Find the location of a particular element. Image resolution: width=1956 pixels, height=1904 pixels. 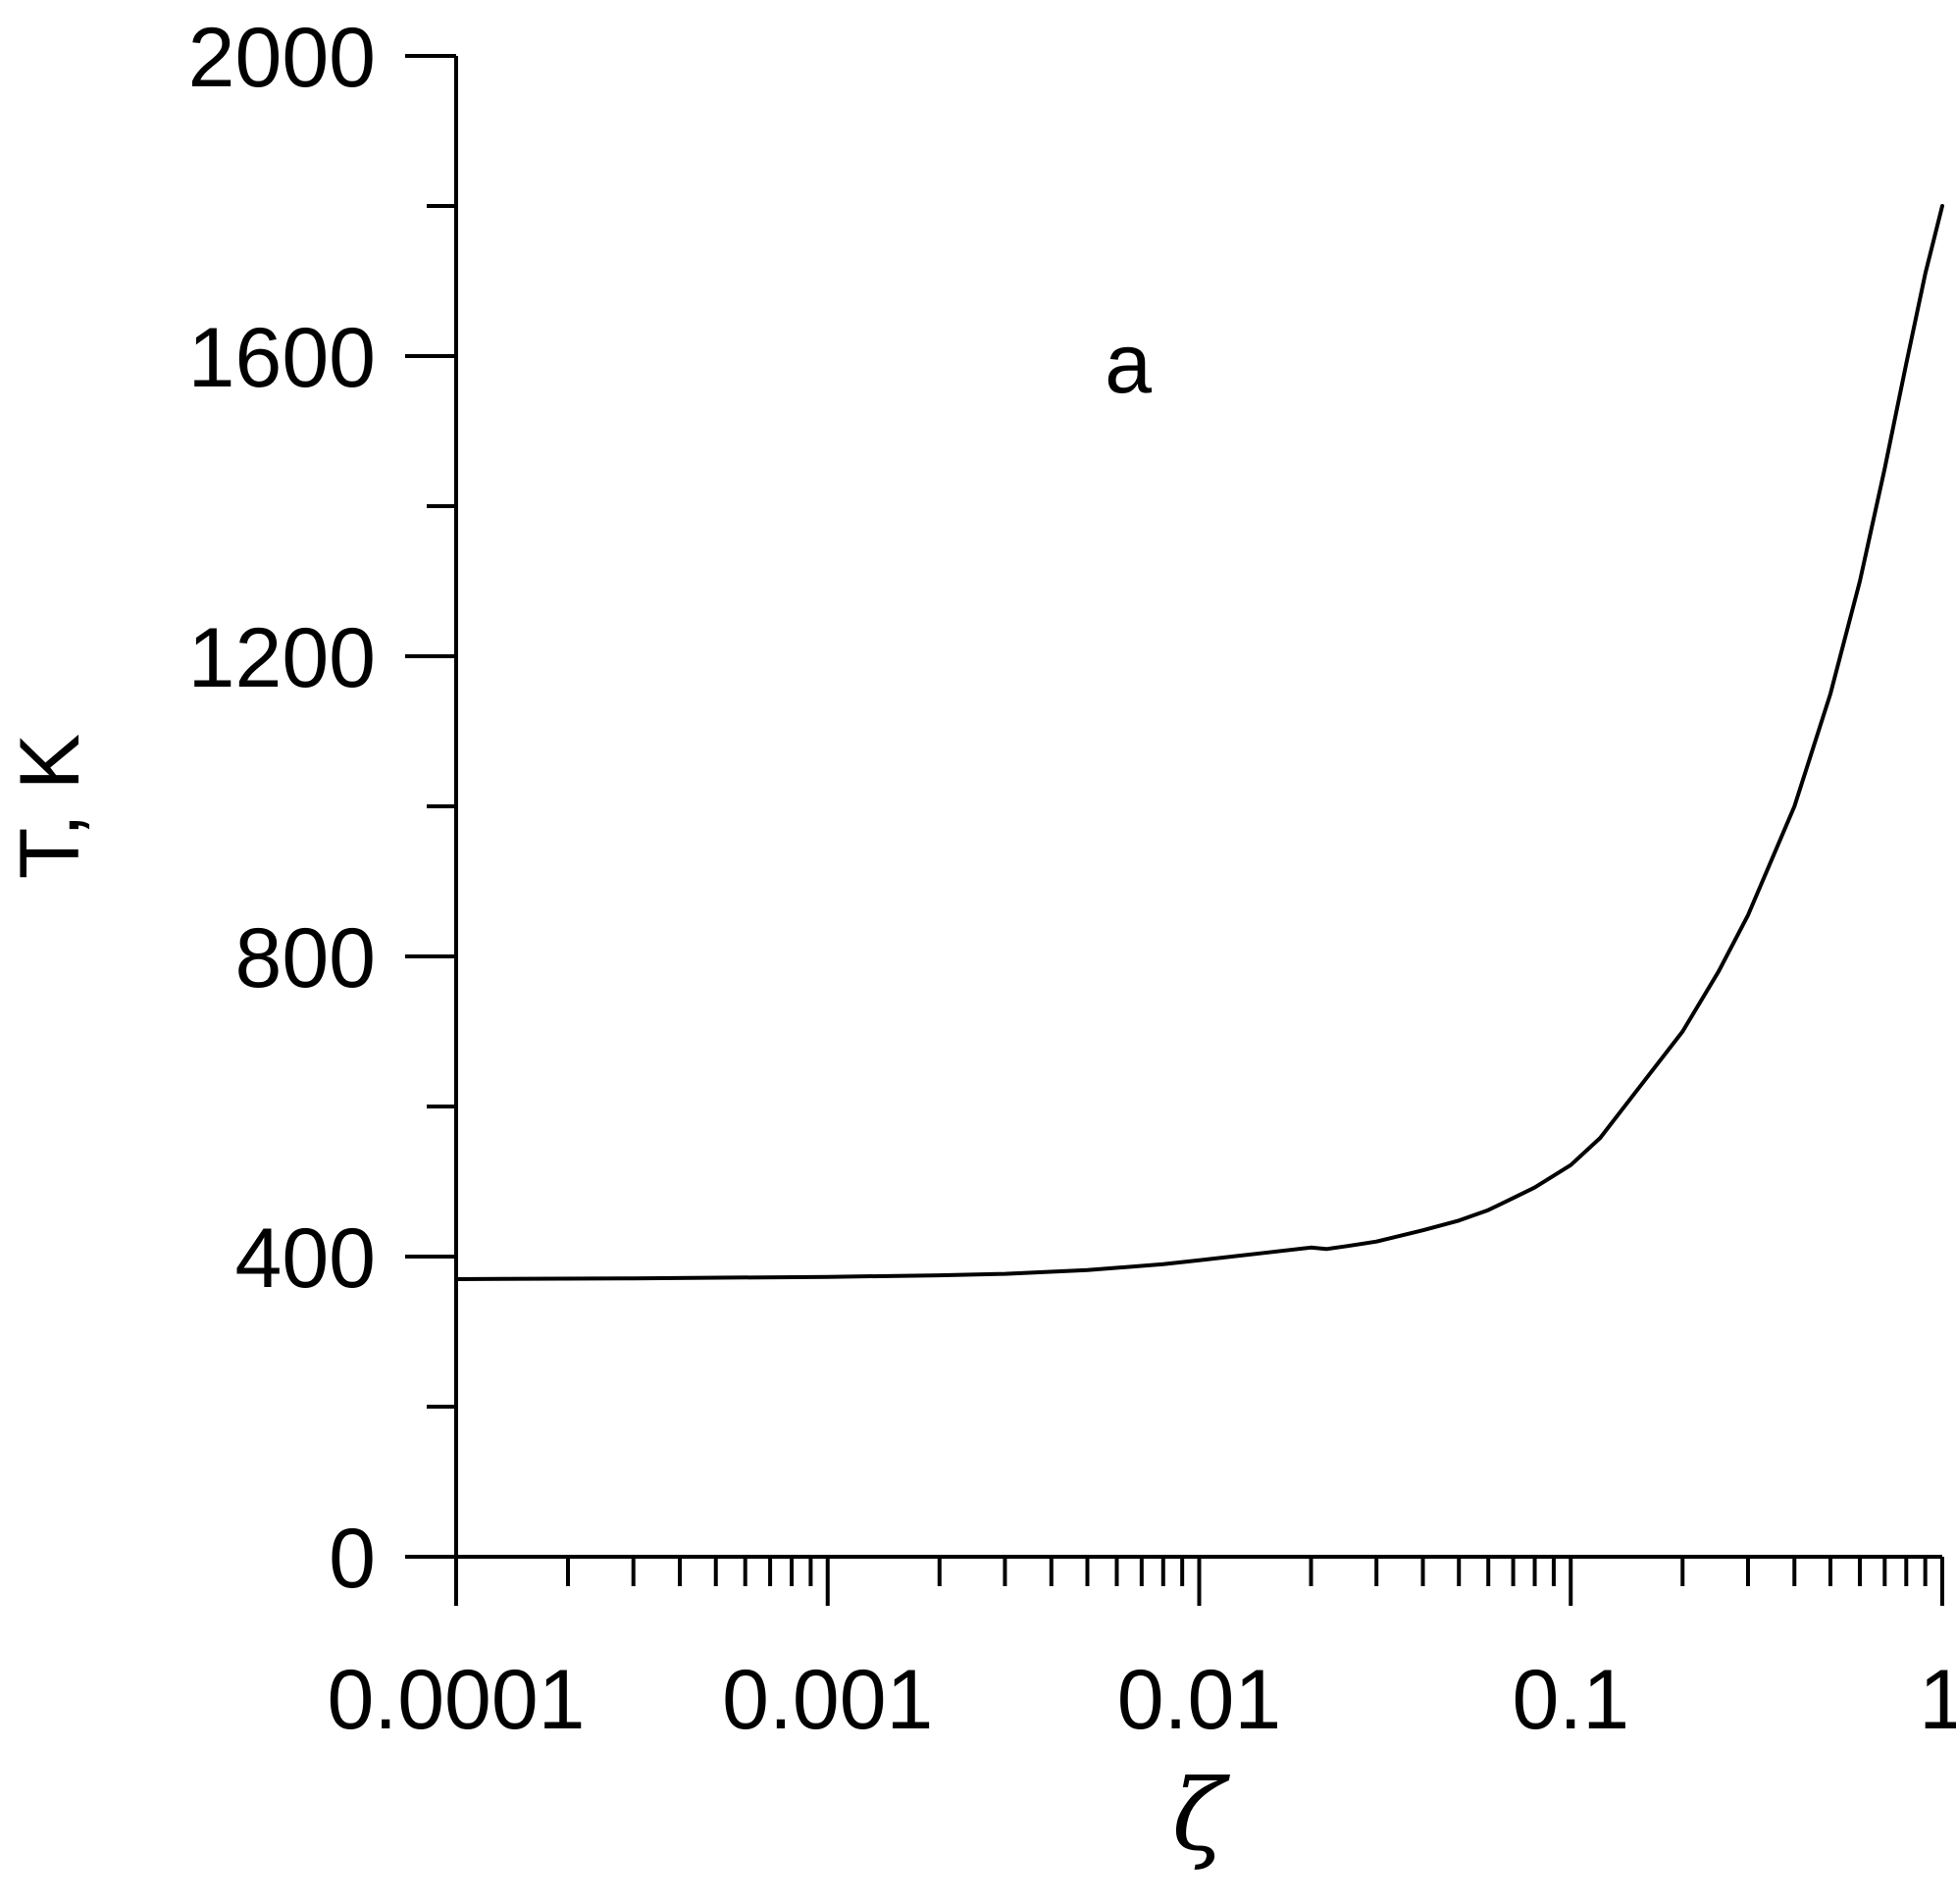

y-tick-label: 1600 is located at coordinates (282, 358).